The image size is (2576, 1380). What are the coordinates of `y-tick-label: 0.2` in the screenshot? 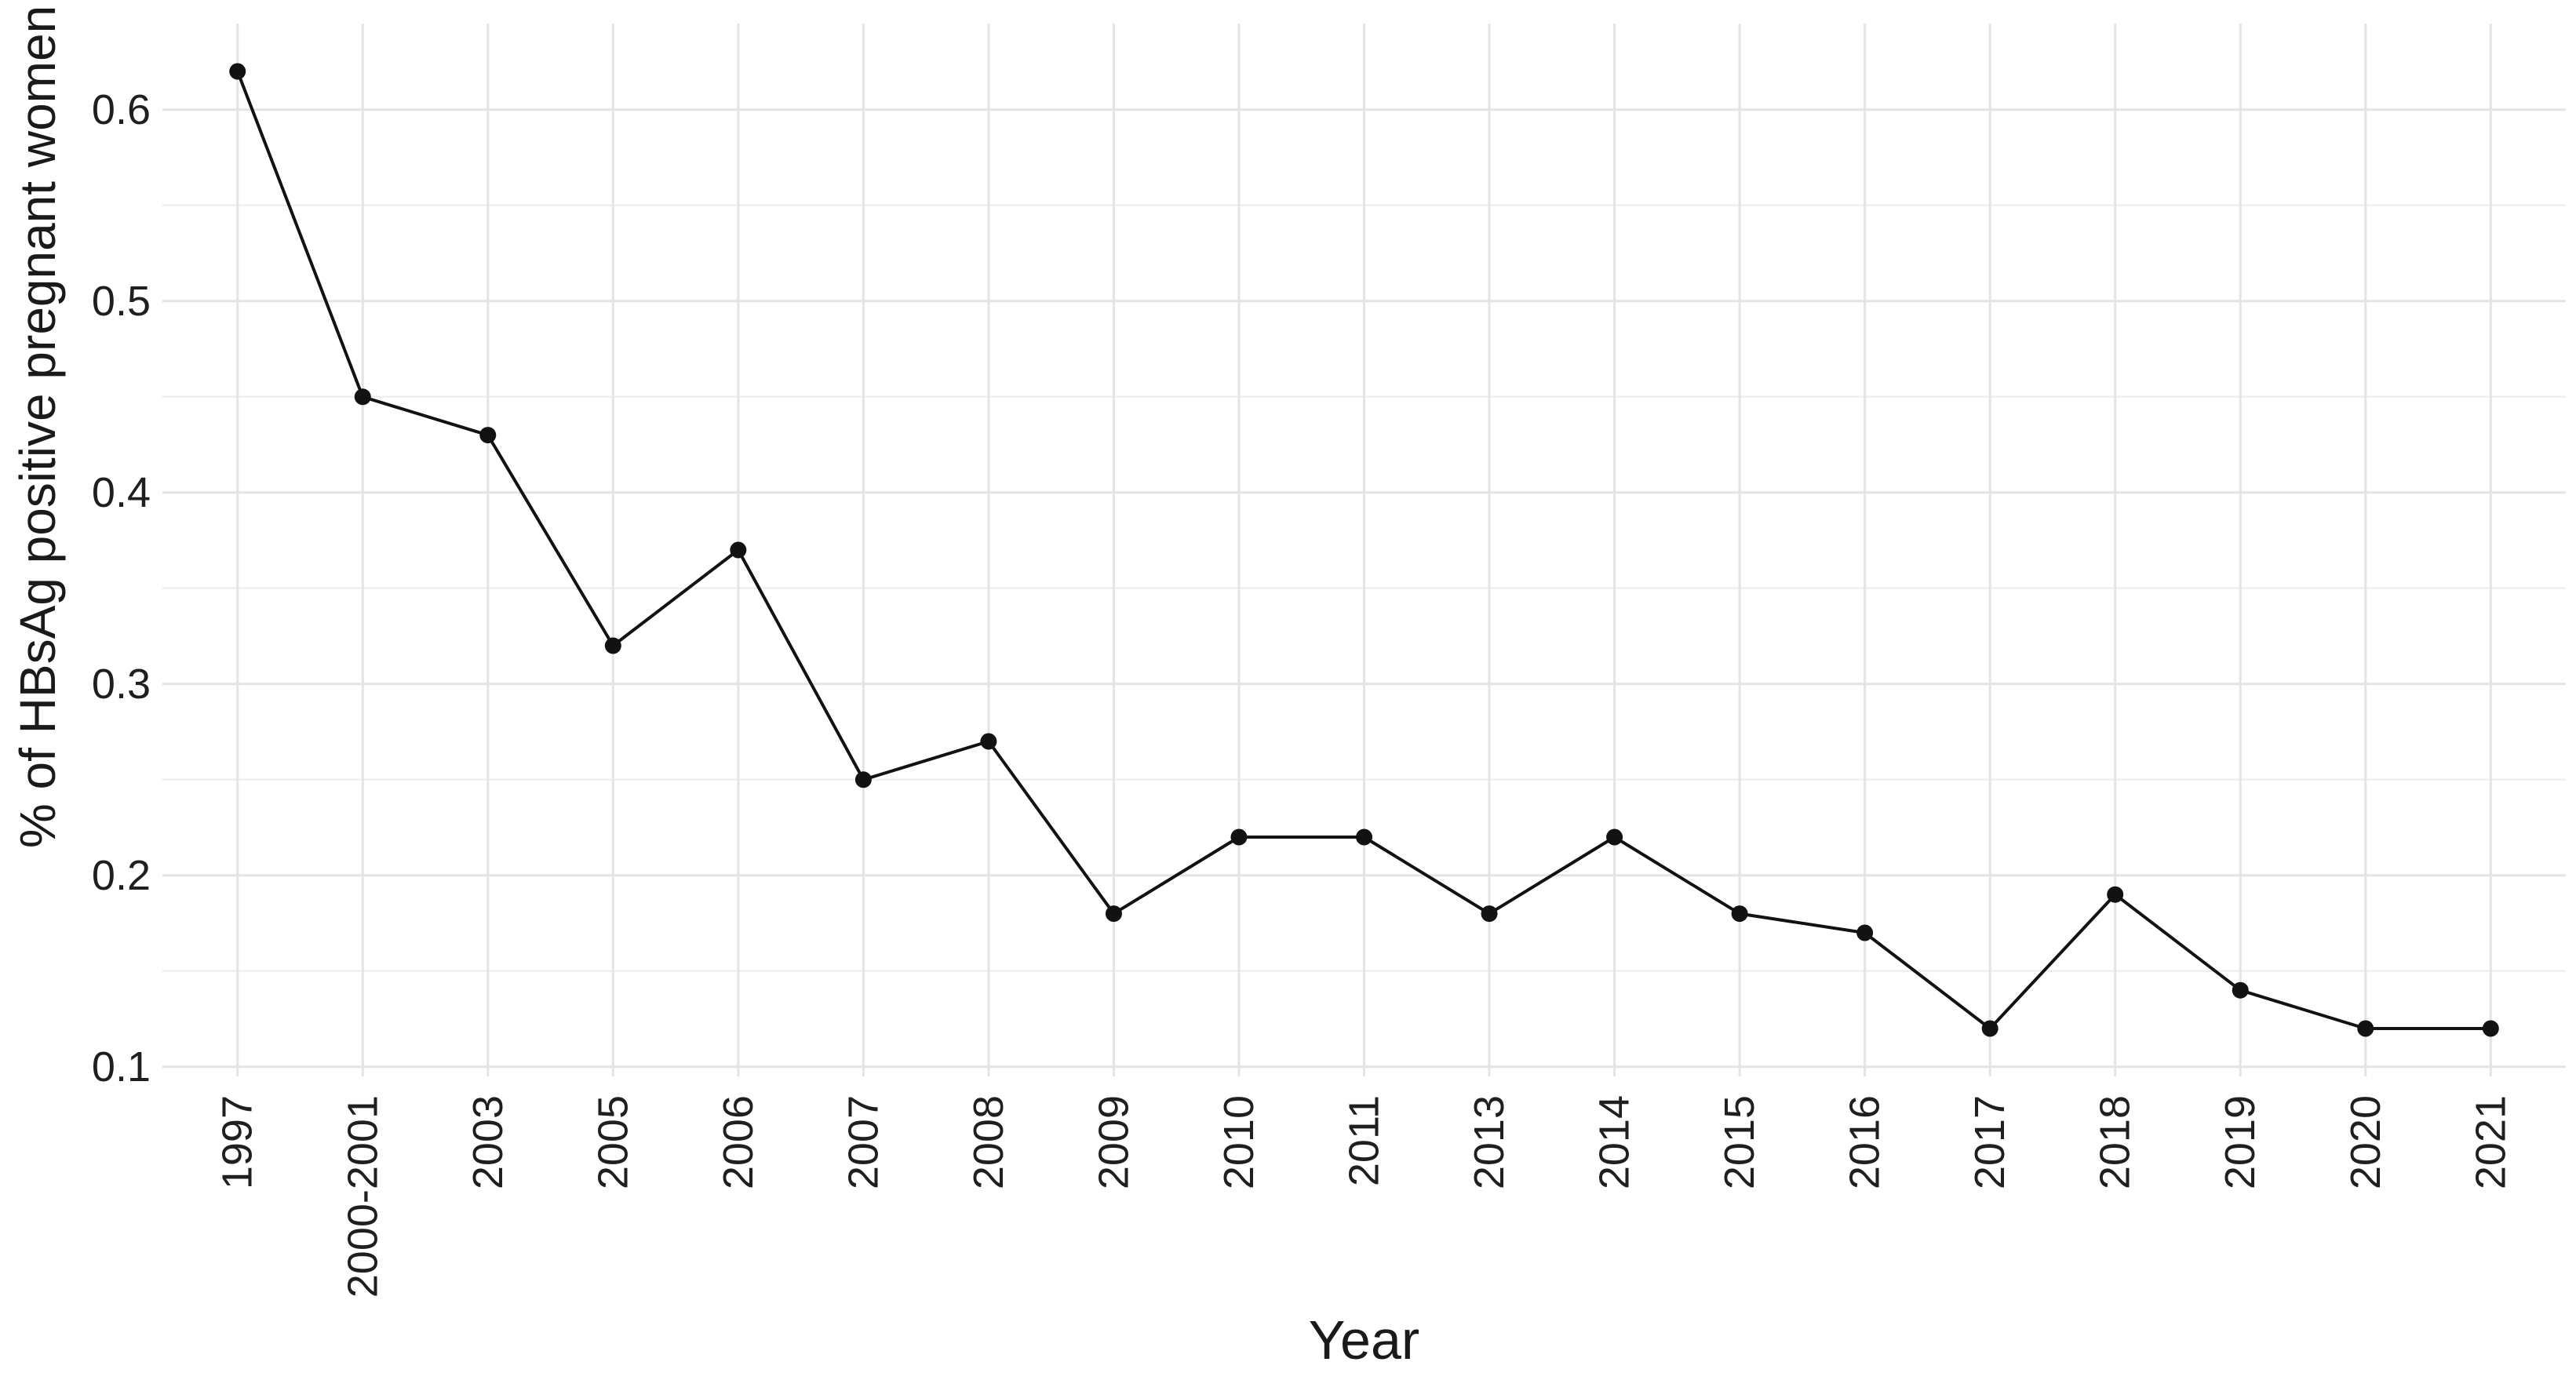 It's located at (121, 875).